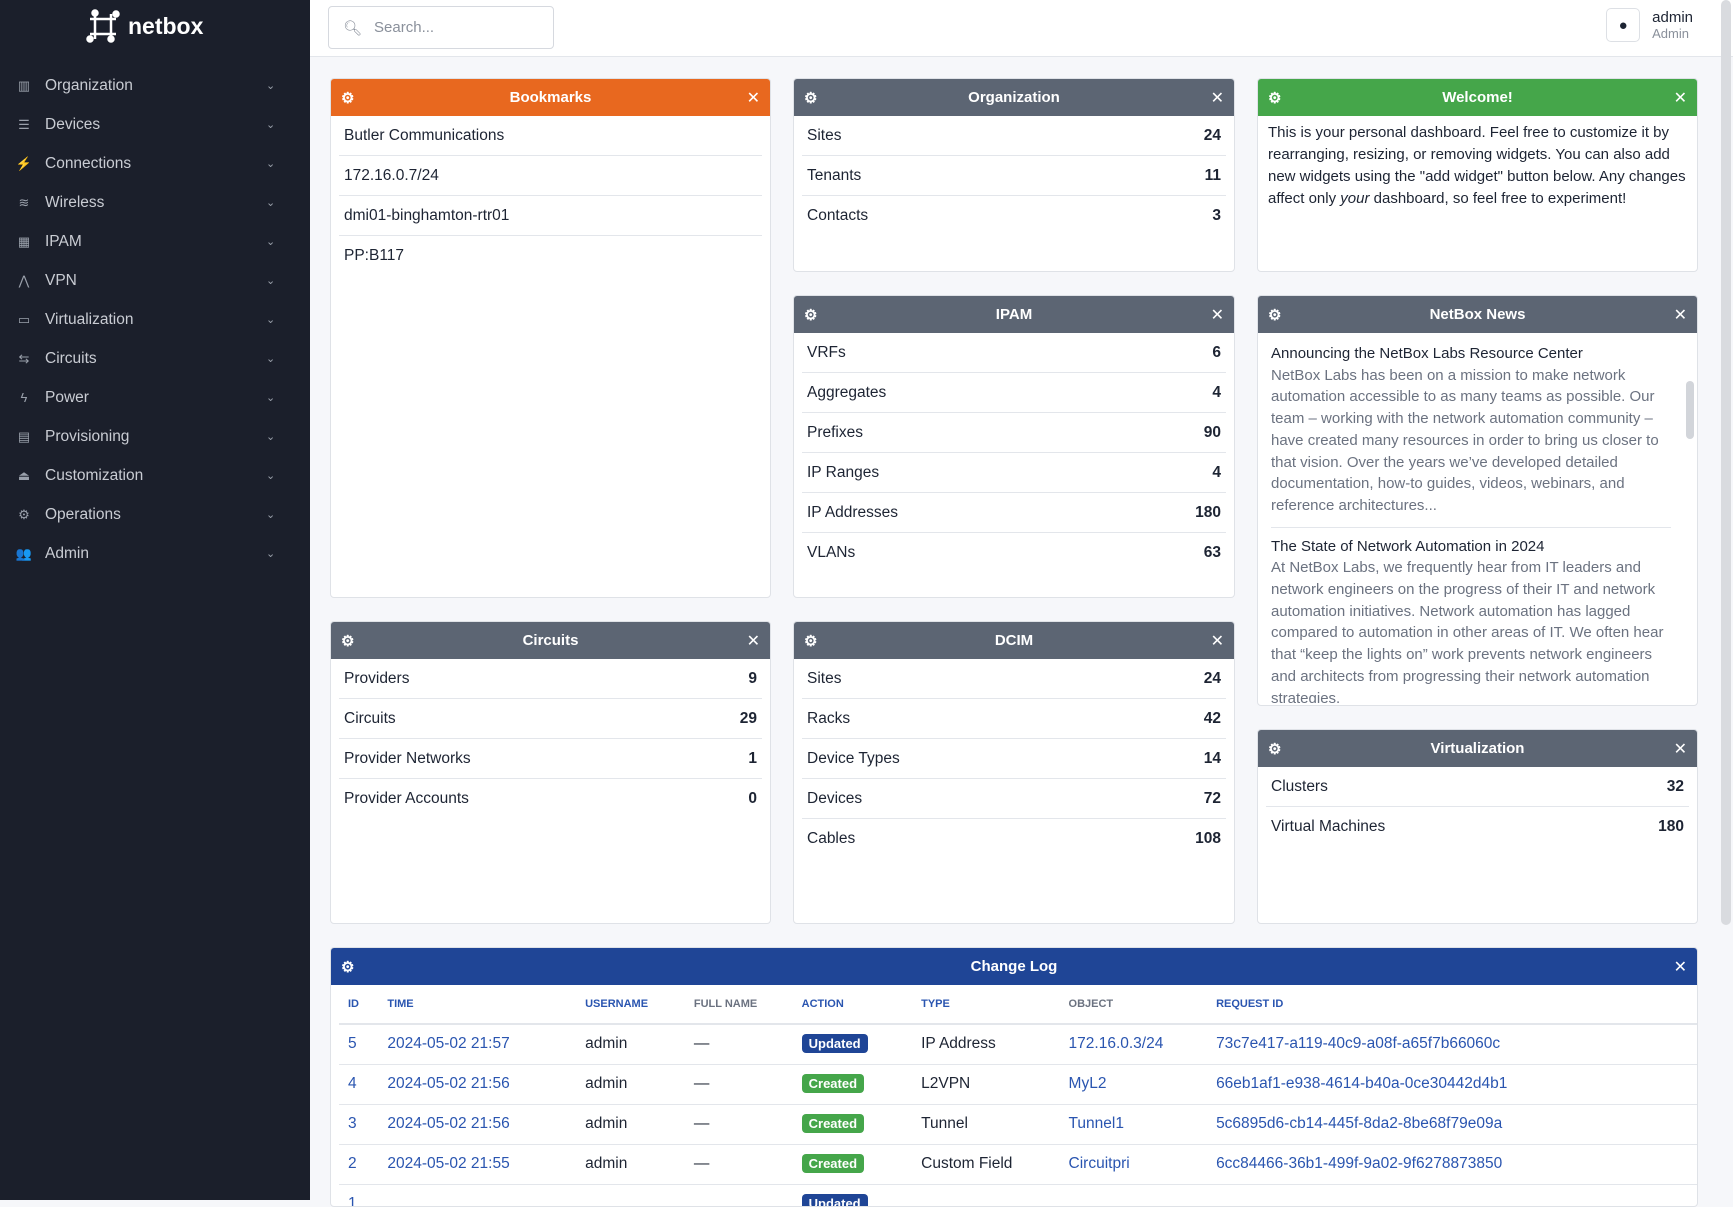  I want to click on widget-header: ⚙ NetBox News ✕, so click(1477, 314).